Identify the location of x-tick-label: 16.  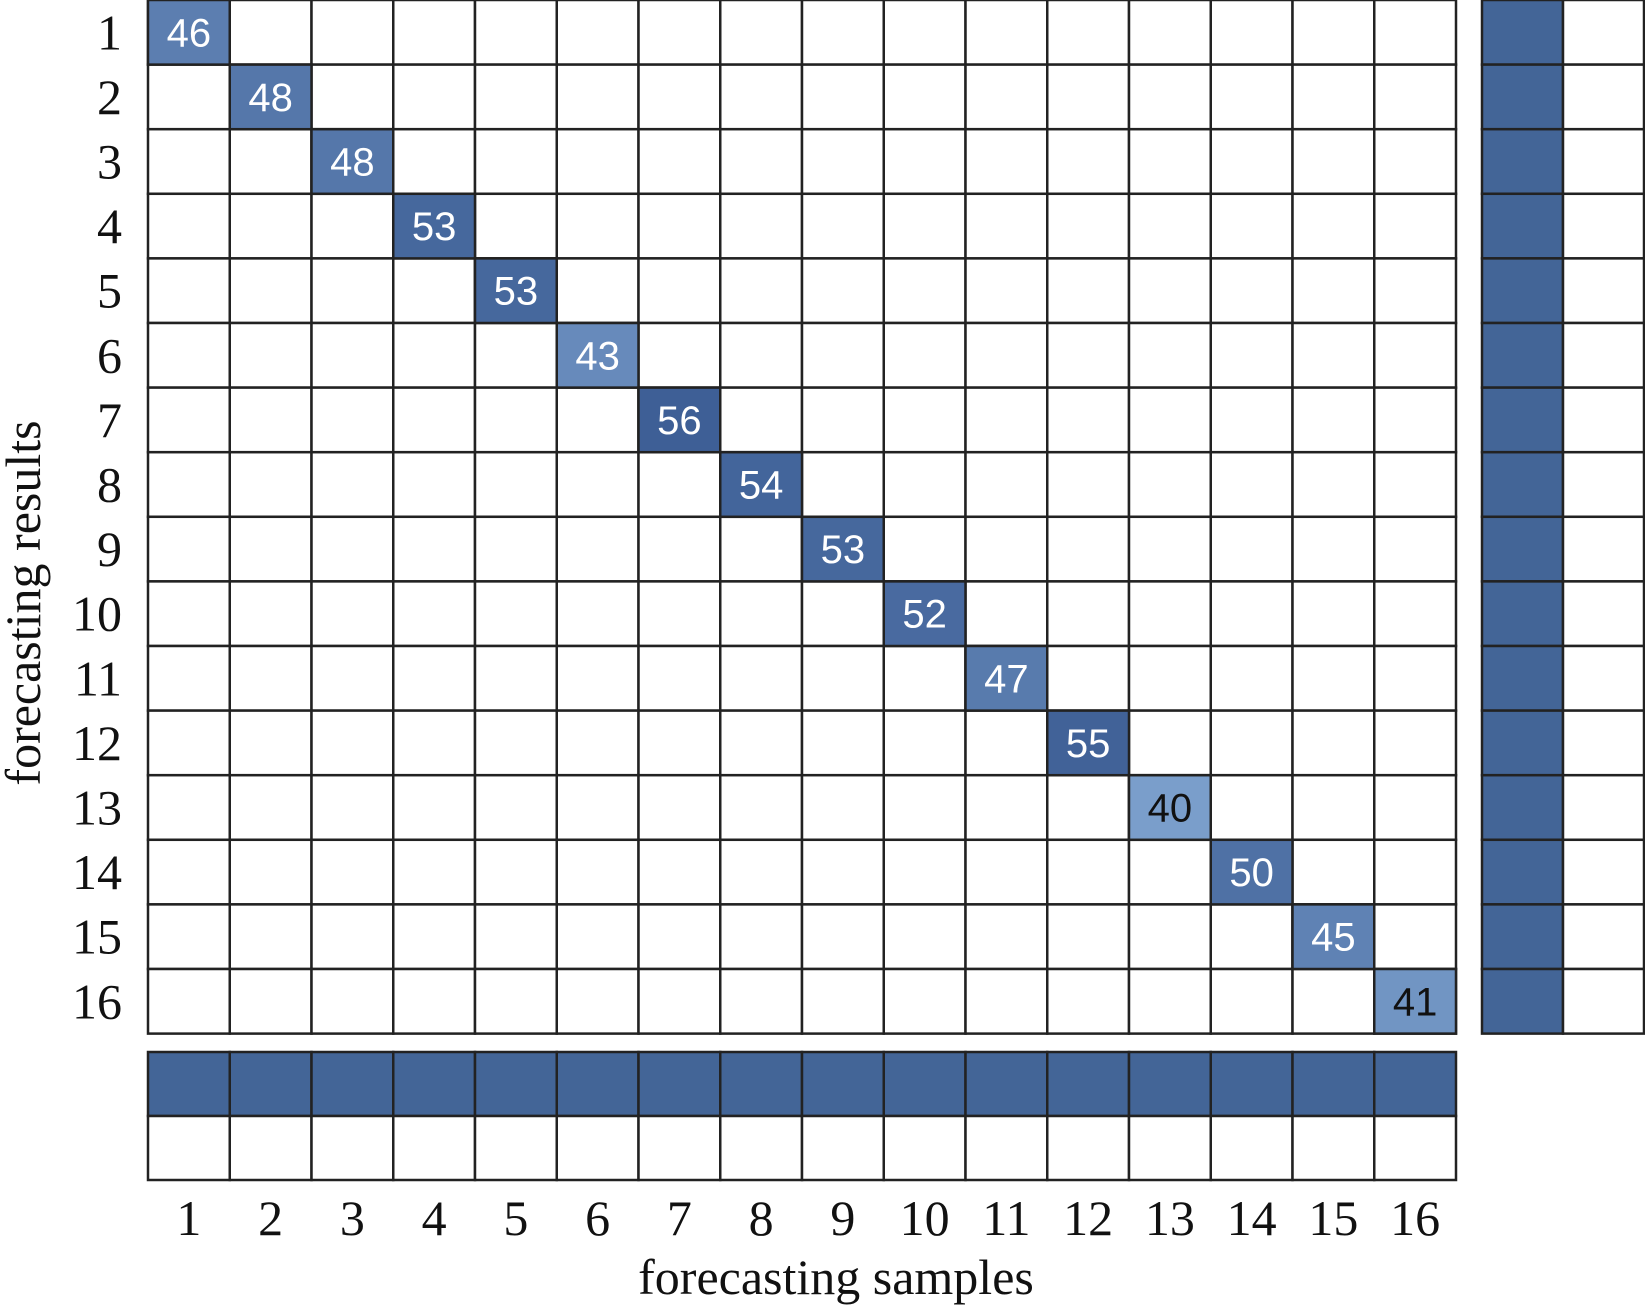
(1415, 1218).